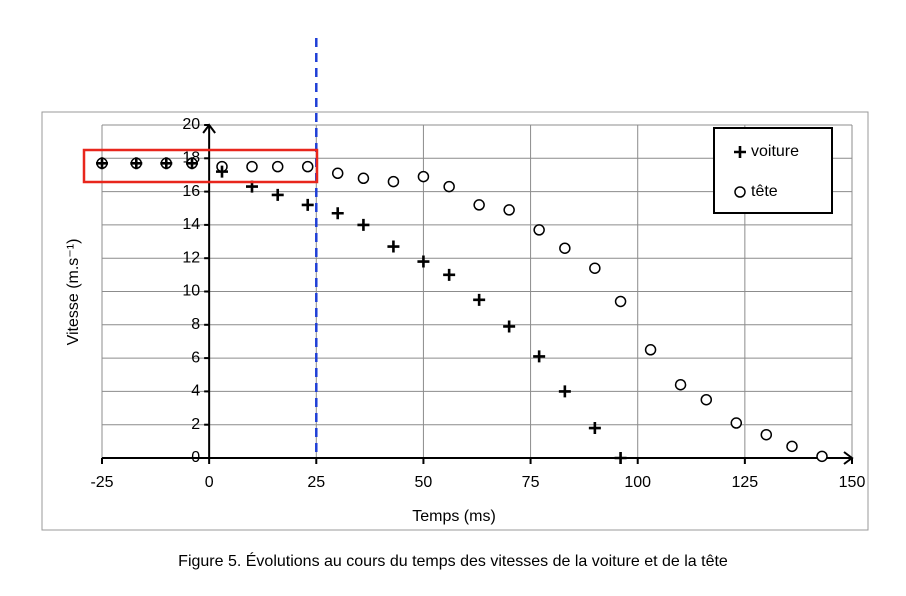 The width and height of the screenshot is (906, 596). I want to click on legend-label: voiture, so click(775, 151).